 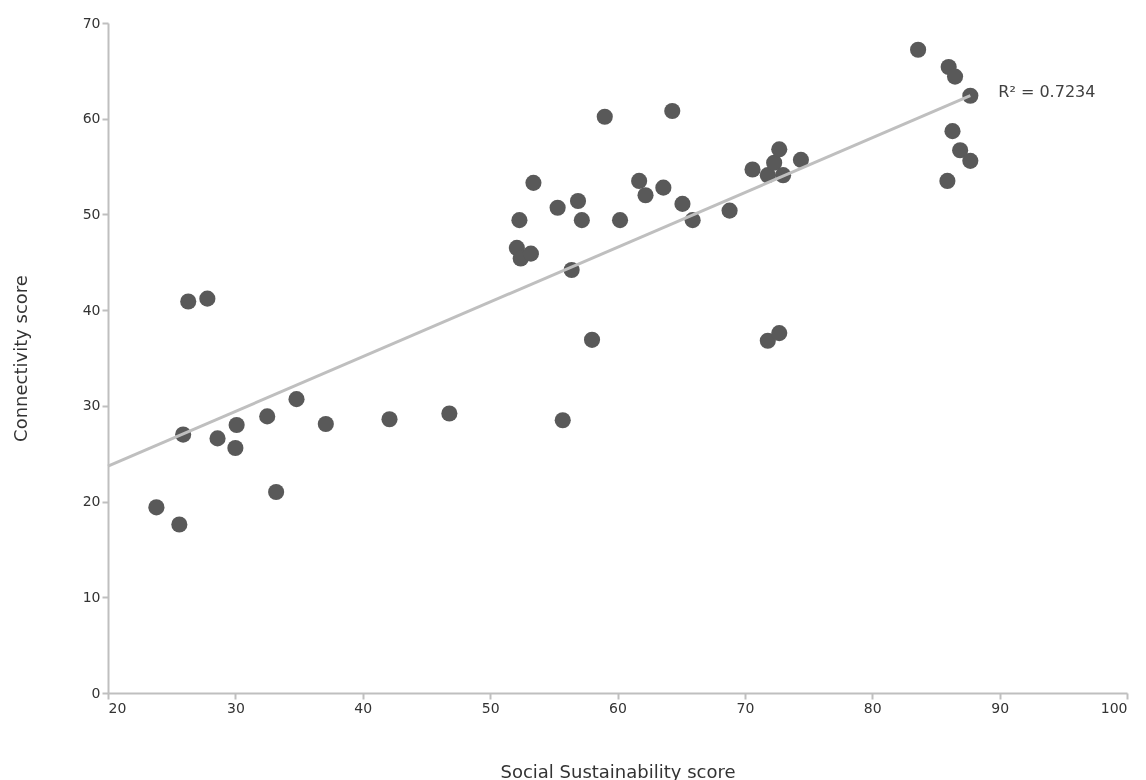 What do you see at coordinates (745, 707) in the screenshot?
I see `x-tick-label: 70` at bounding box center [745, 707].